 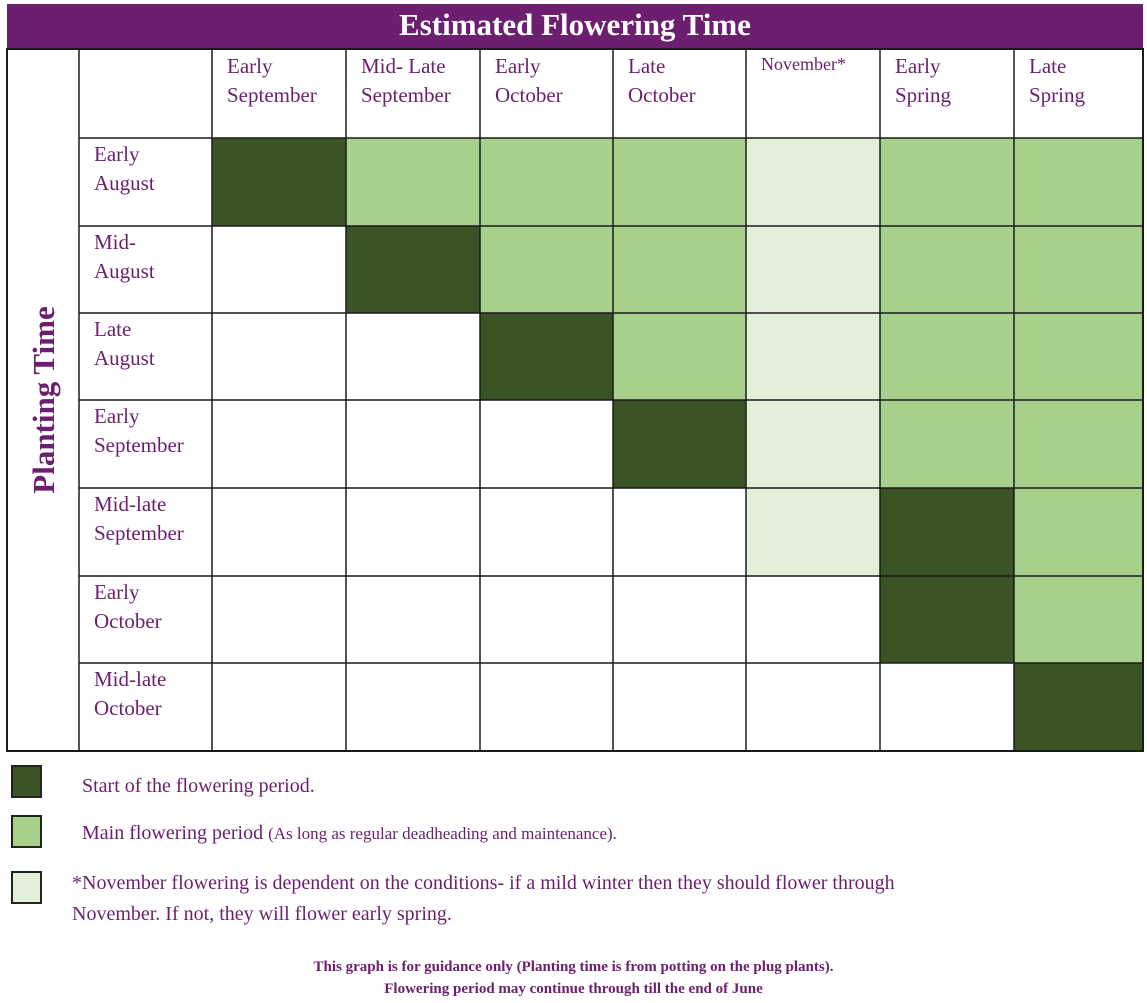 What do you see at coordinates (413, 707) in the screenshot?
I see `cell-r7-c2-none` at bounding box center [413, 707].